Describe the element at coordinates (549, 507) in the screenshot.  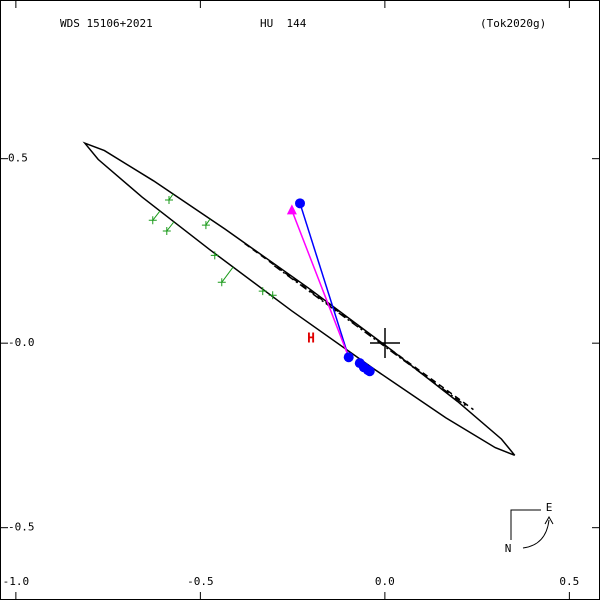
I see `compass-east: E` at that location.